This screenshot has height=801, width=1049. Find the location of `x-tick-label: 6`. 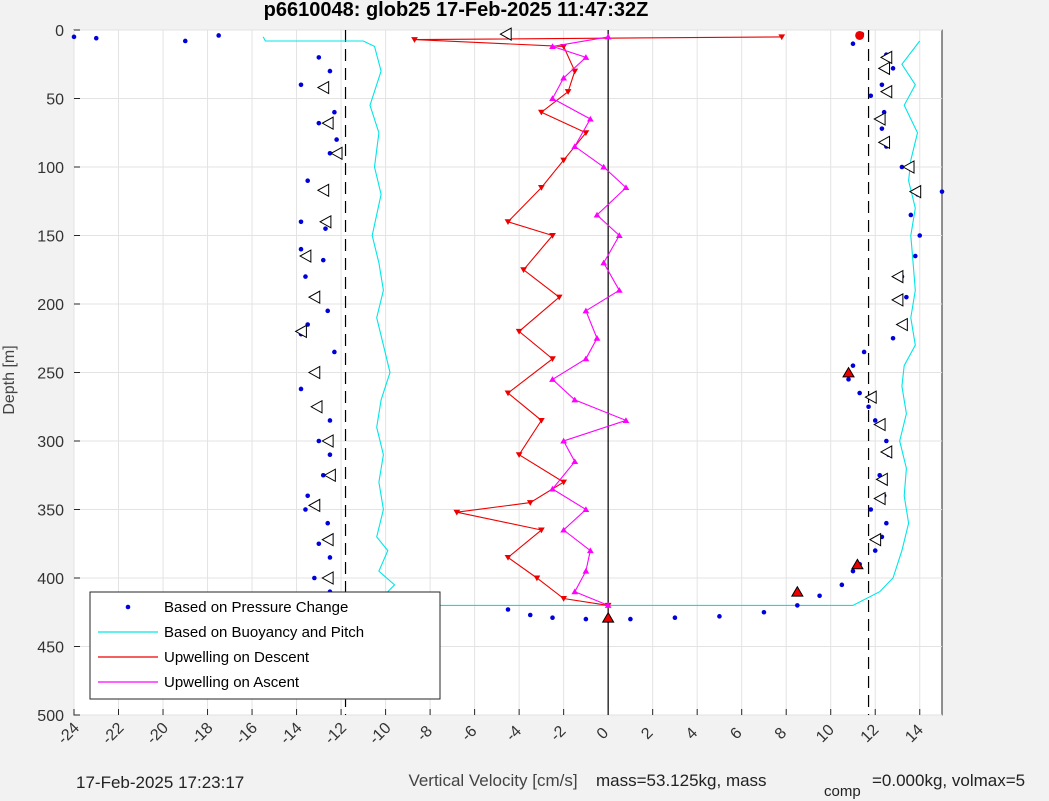

x-tick-label: 6 is located at coordinates (736, 734).